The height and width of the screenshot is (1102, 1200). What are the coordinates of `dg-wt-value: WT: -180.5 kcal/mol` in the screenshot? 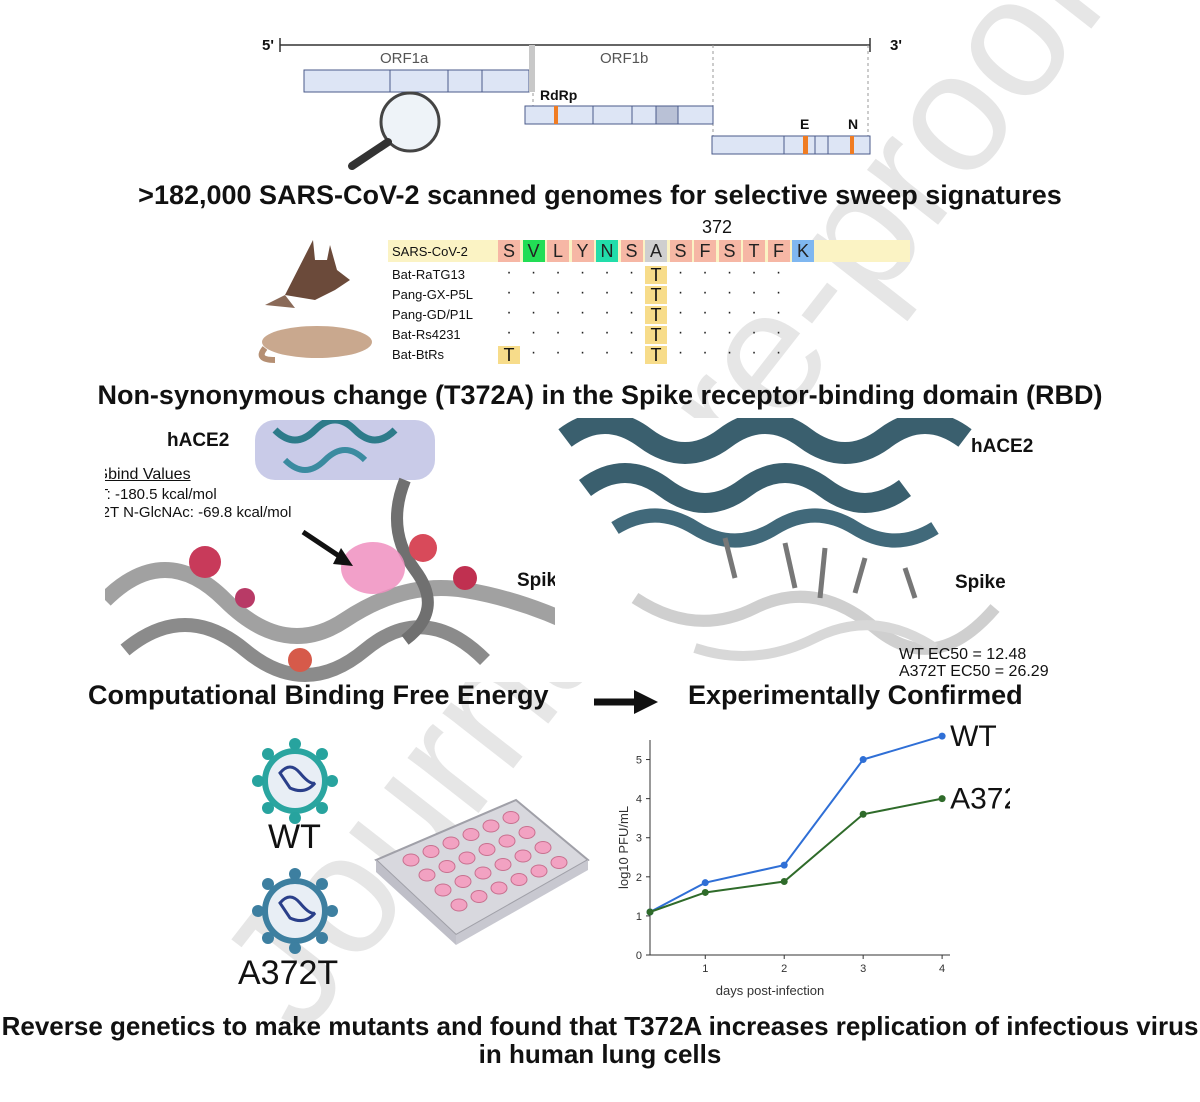 It's located at (161, 494).